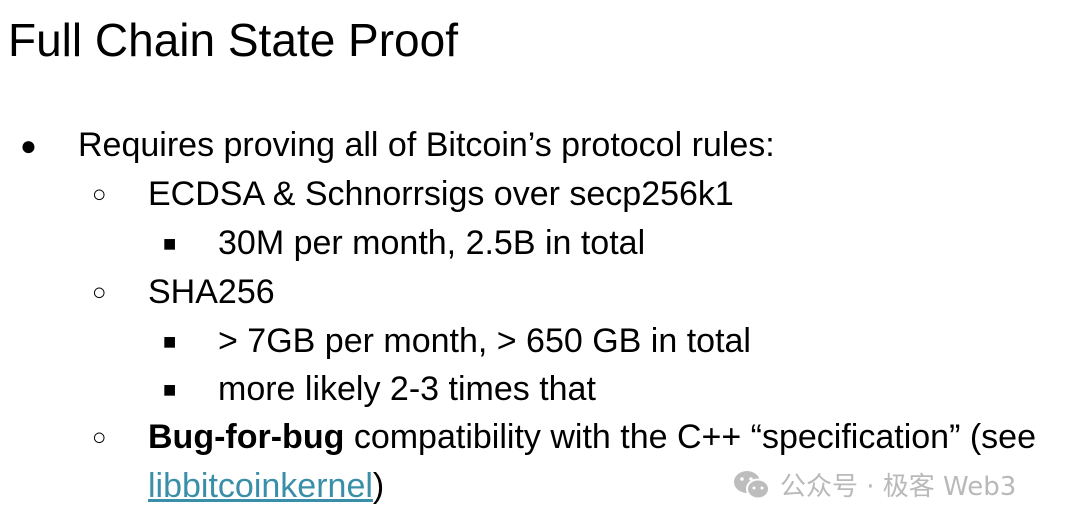  Describe the element at coordinates (432, 243) in the screenshot. I see `bullet-text: 30M per month, 2.5B in total` at that location.